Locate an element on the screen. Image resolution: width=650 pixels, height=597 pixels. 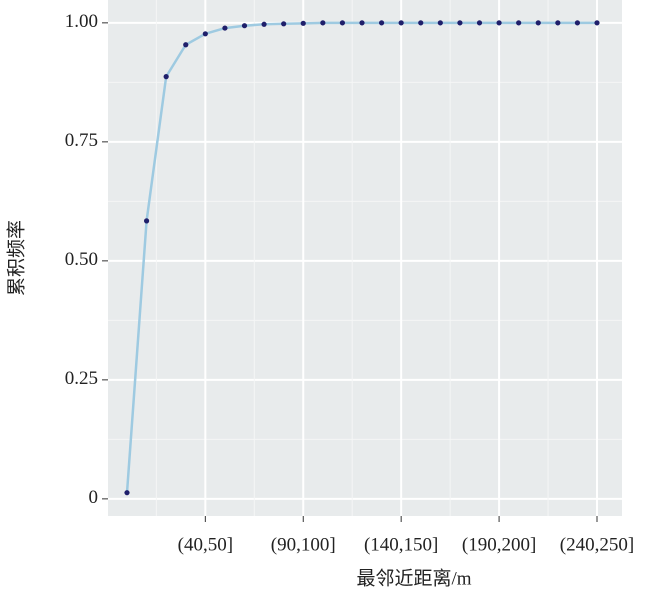
y-tick-label: 0.25 is located at coordinates (81, 378).